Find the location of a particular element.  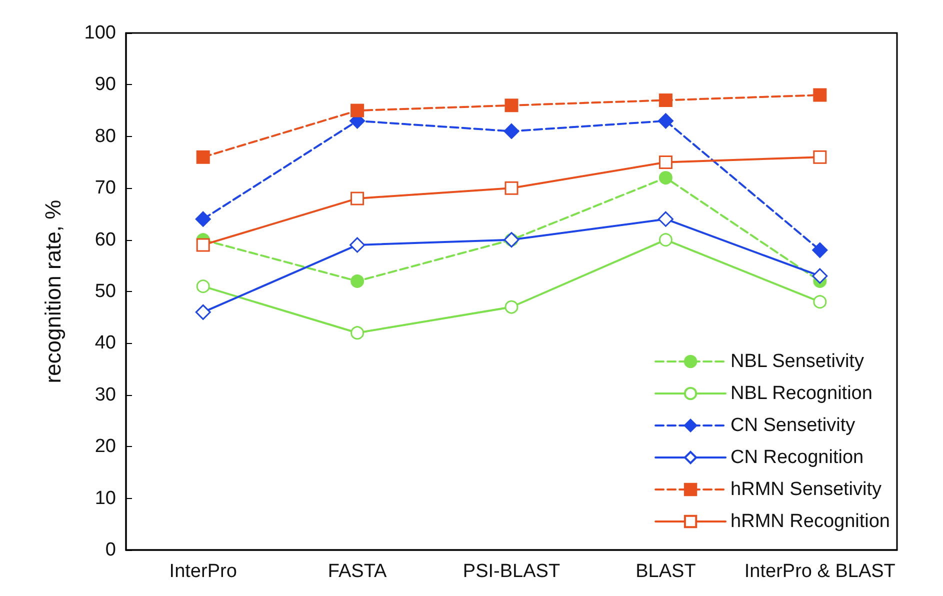

y-tick-label: 10 is located at coordinates (105, 498).